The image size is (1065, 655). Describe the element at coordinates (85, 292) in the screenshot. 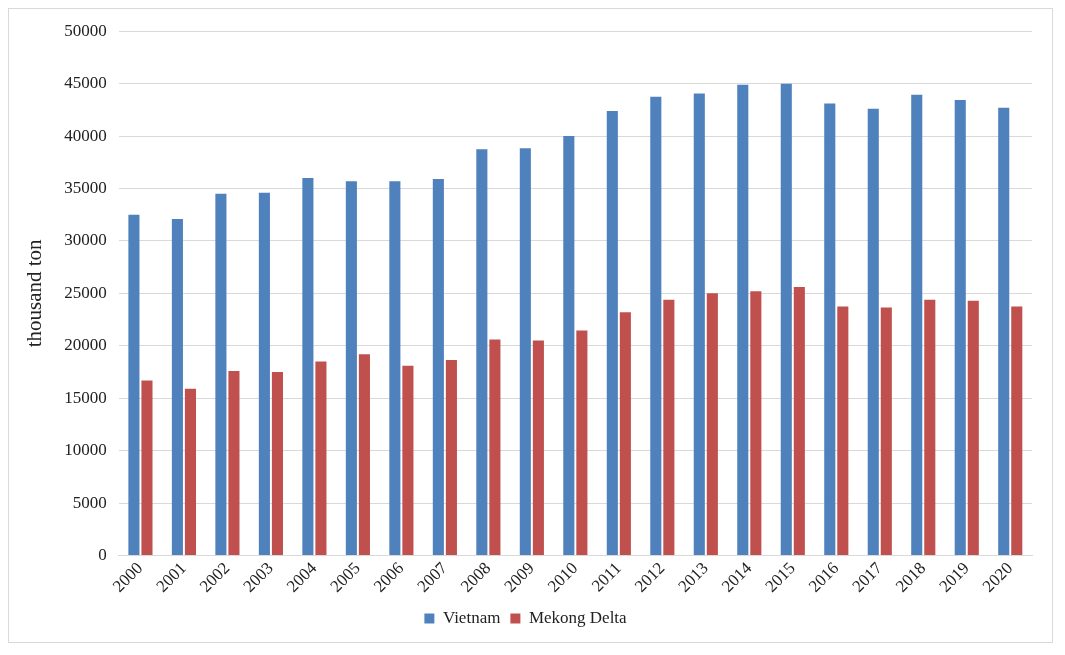

I see `y-tick-label: 25000` at that location.